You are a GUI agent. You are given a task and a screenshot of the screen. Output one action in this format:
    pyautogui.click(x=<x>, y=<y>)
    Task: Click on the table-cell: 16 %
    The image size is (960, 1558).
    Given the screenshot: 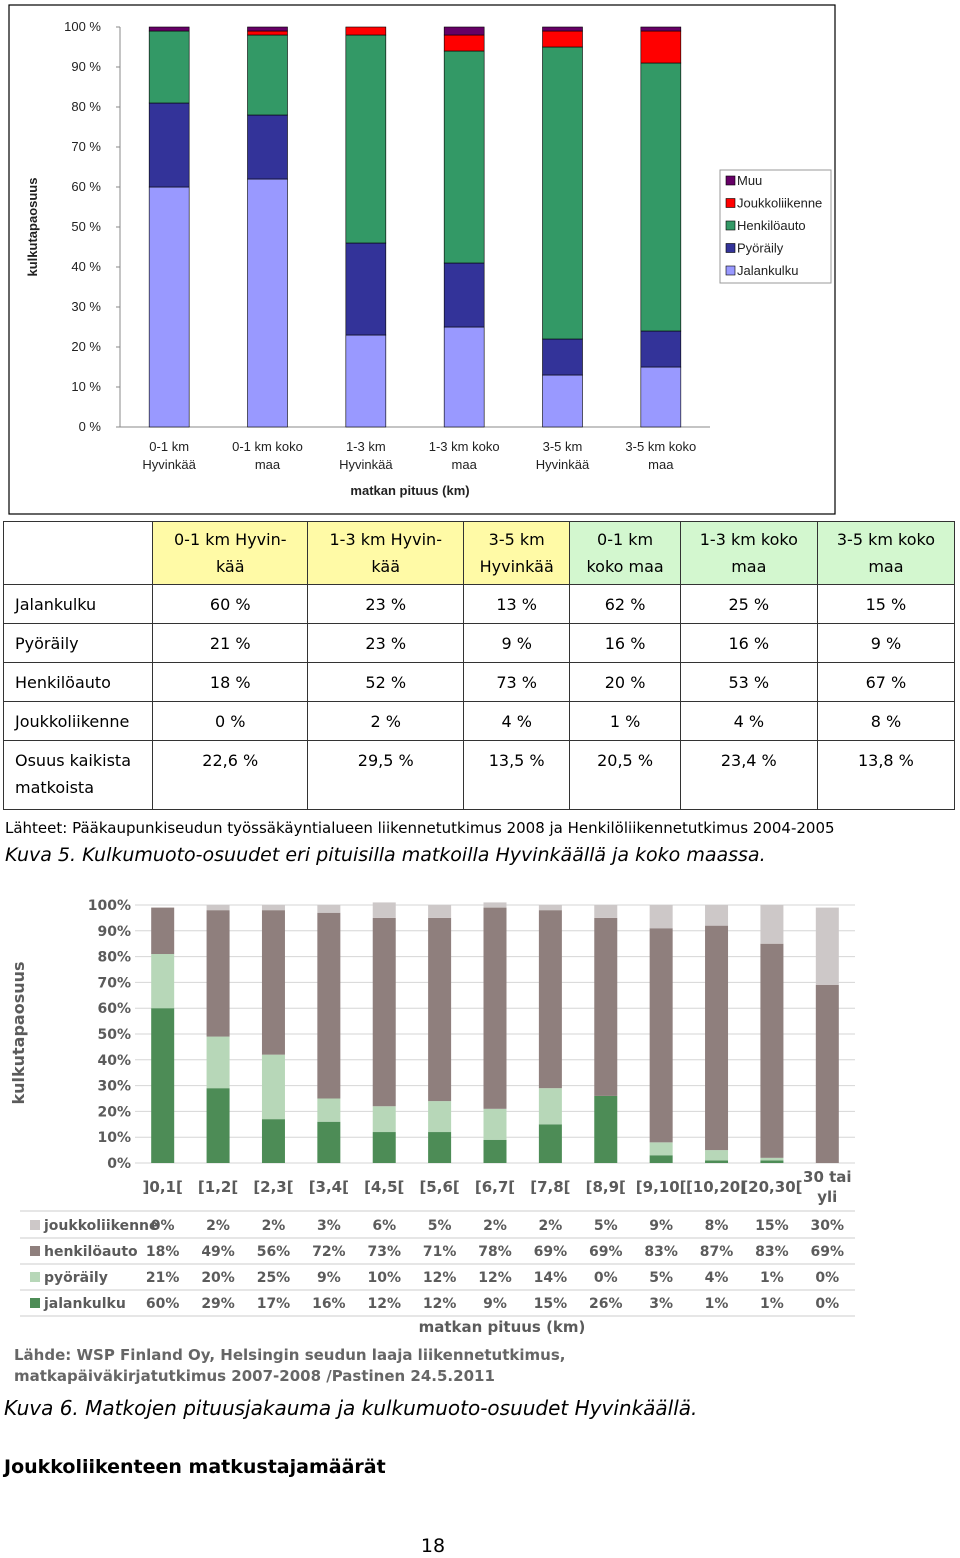 What is the action you would take?
    pyautogui.click(x=748, y=643)
    